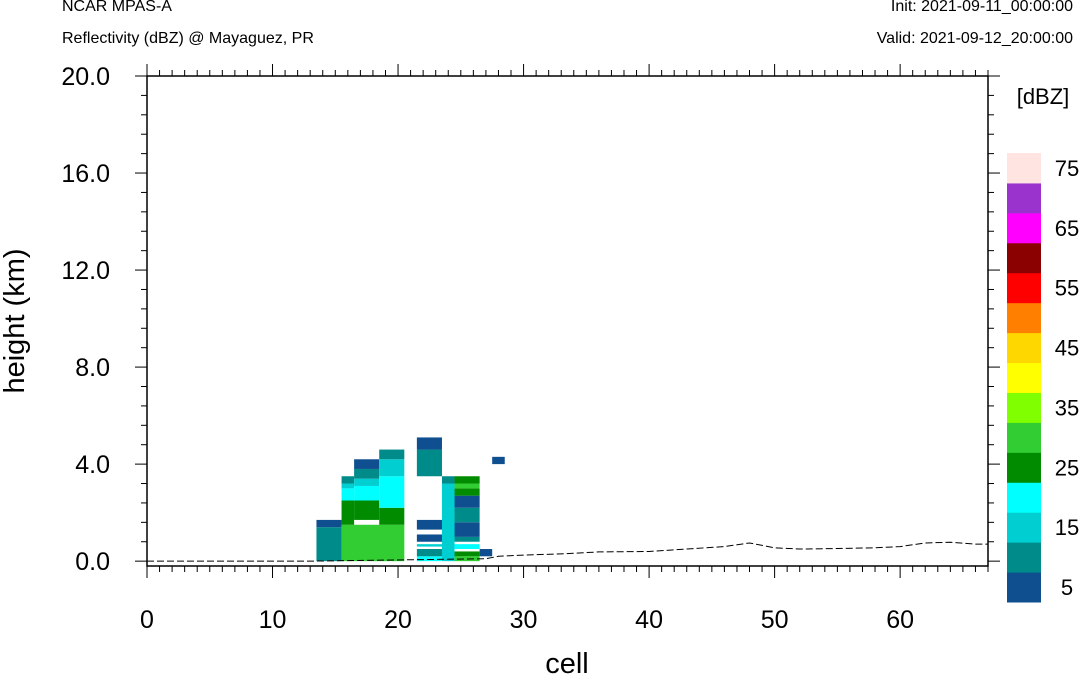  What do you see at coordinates (974, 38) in the screenshot?
I see `valid-time: Valid: 2021-09-12_20:00:00` at bounding box center [974, 38].